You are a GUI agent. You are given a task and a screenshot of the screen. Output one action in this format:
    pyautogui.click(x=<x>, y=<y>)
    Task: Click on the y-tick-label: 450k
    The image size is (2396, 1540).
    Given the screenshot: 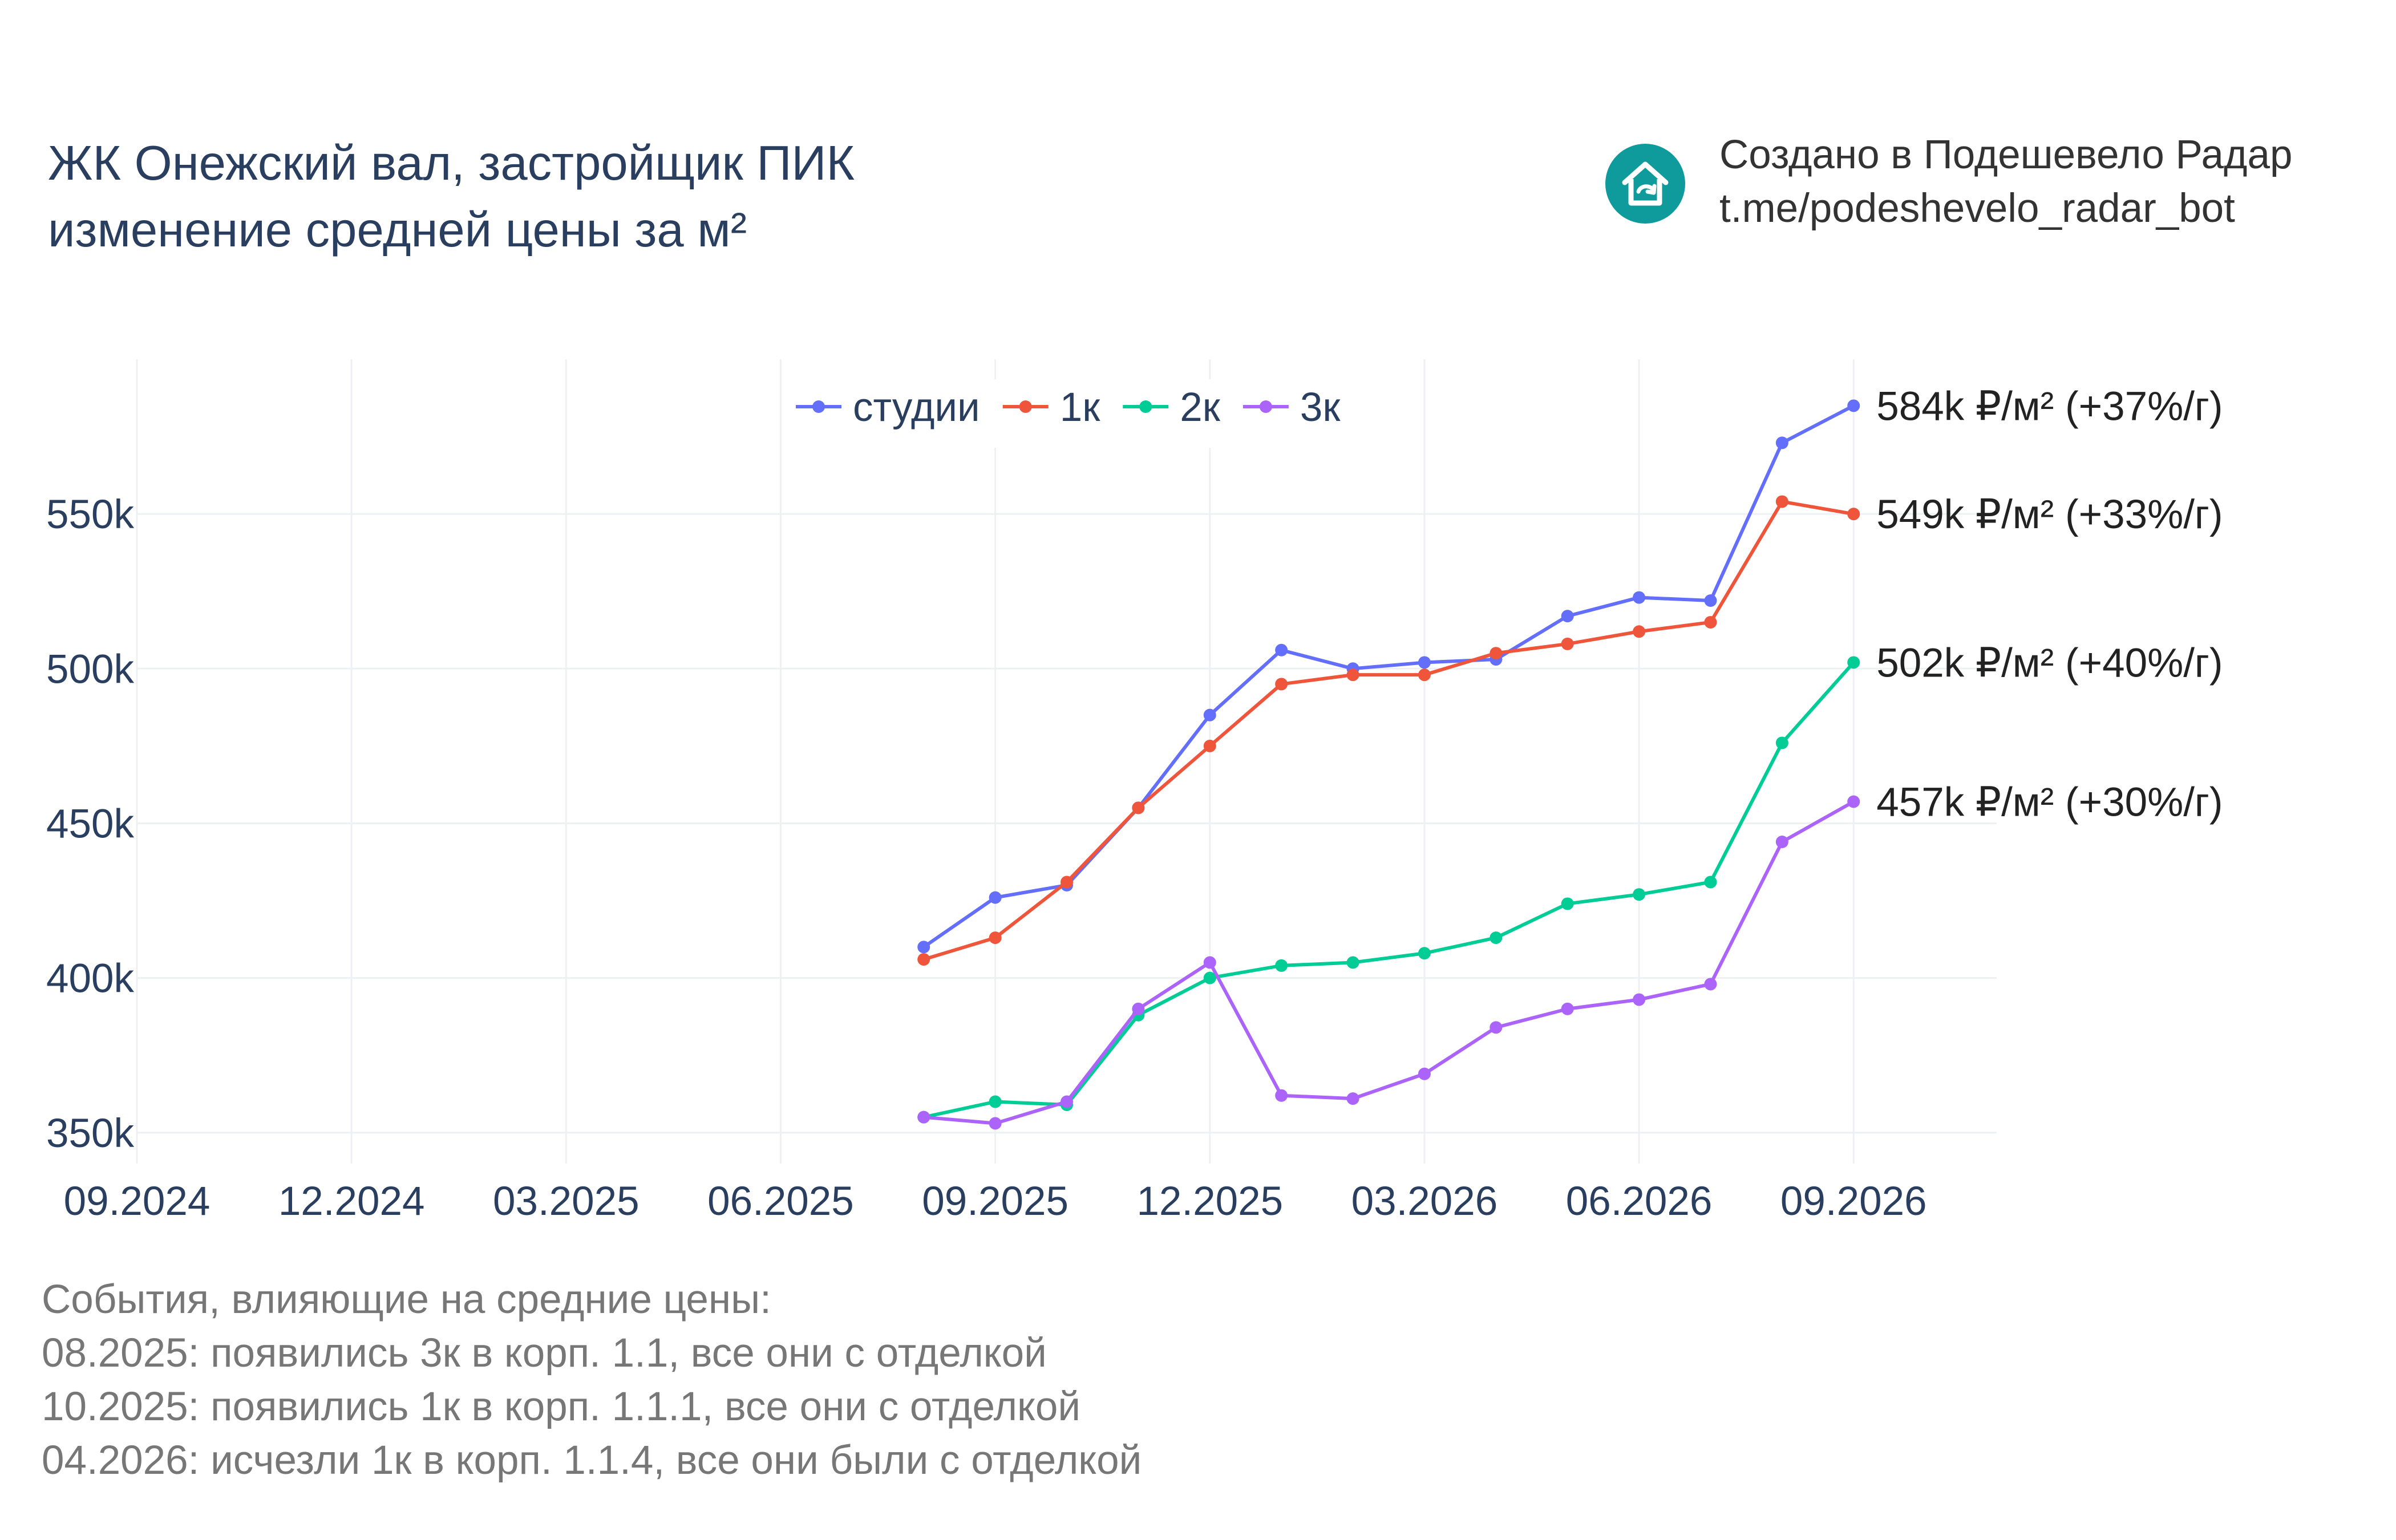 What is the action you would take?
    pyautogui.click(x=90, y=824)
    